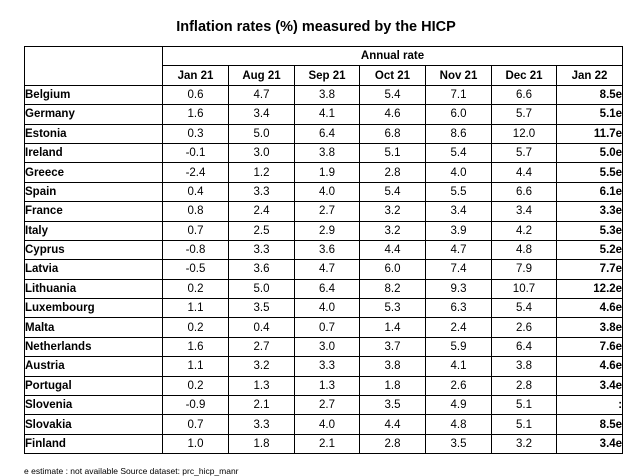 The height and width of the screenshot is (476, 632). Describe the element at coordinates (195, 95) in the screenshot. I see `value-cell: 0.6` at that location.